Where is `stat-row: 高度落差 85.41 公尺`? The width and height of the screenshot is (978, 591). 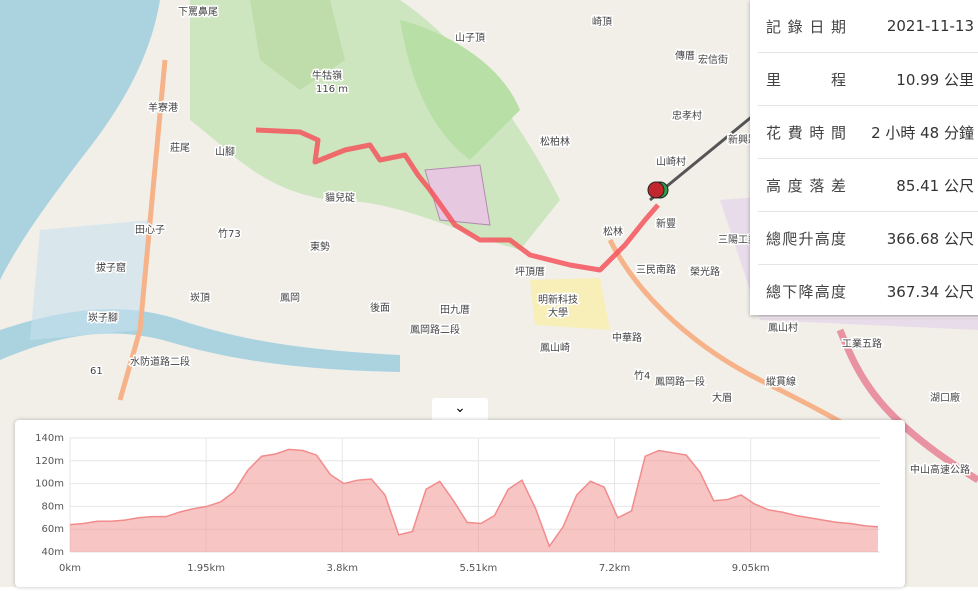 stat-row: 高度落差 85.41 公尺 is located at coordinates (868, 185).